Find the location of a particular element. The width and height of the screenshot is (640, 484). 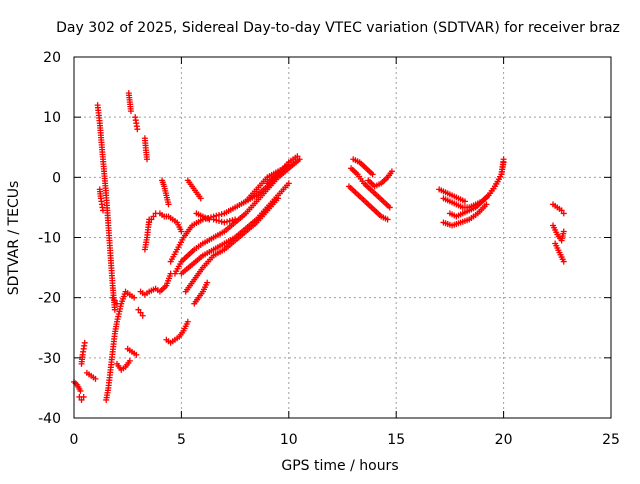

y-tick-label: 20 is located at coordinates (52, 58).